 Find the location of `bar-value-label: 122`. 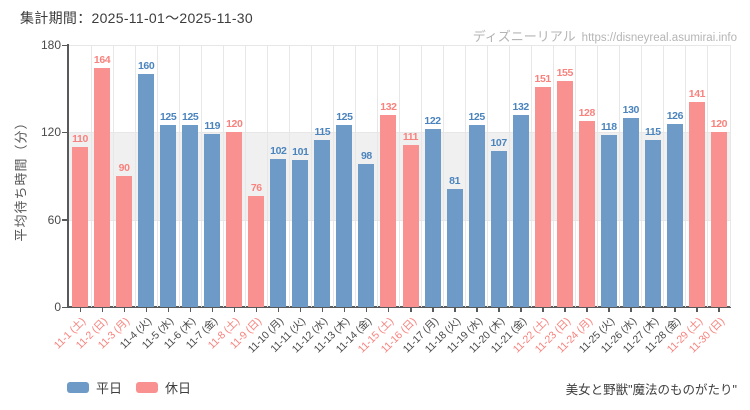

bar-value-label: 122 is located at coordinates (432, 121).